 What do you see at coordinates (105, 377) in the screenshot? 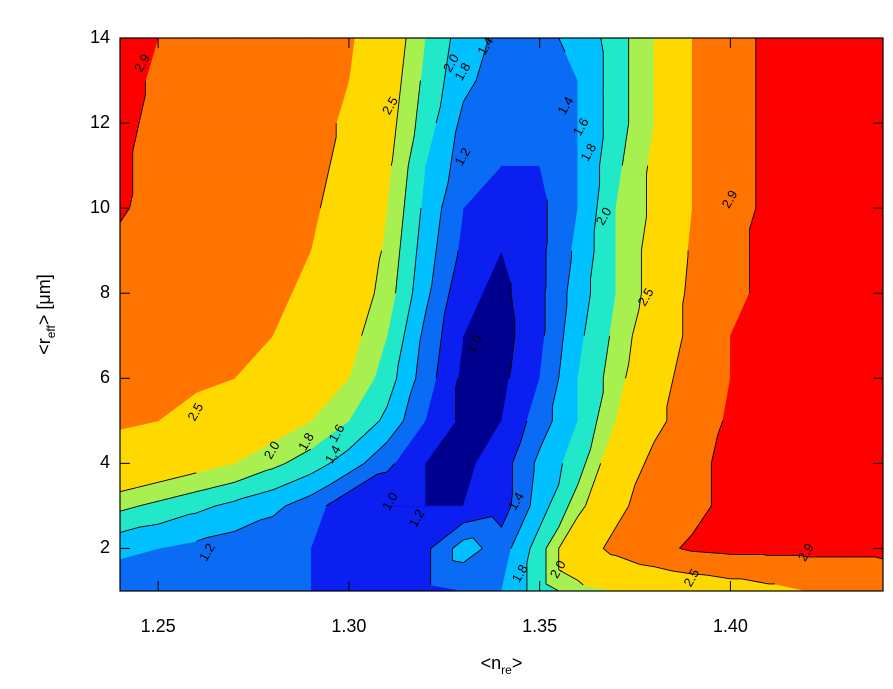
I see `y-tick-label: 6` at bounding box center [105, 377].